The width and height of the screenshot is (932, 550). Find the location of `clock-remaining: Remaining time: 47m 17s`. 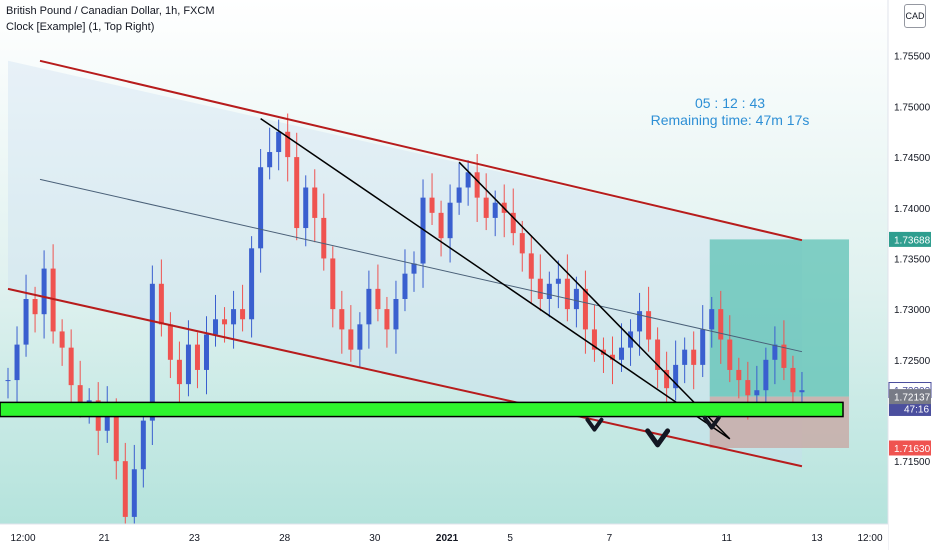

clock-remaining: Remaining time: 47m 17s is located at coordinates (730, 120).